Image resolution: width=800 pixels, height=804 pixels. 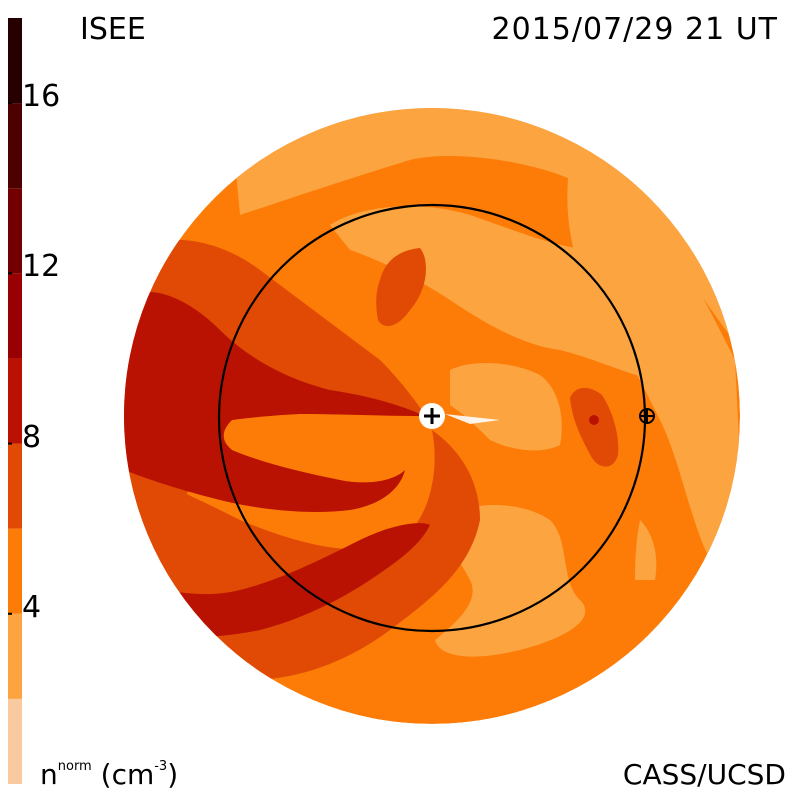 I want to click on unit-exponent: -3, so click(x=161, y=766).